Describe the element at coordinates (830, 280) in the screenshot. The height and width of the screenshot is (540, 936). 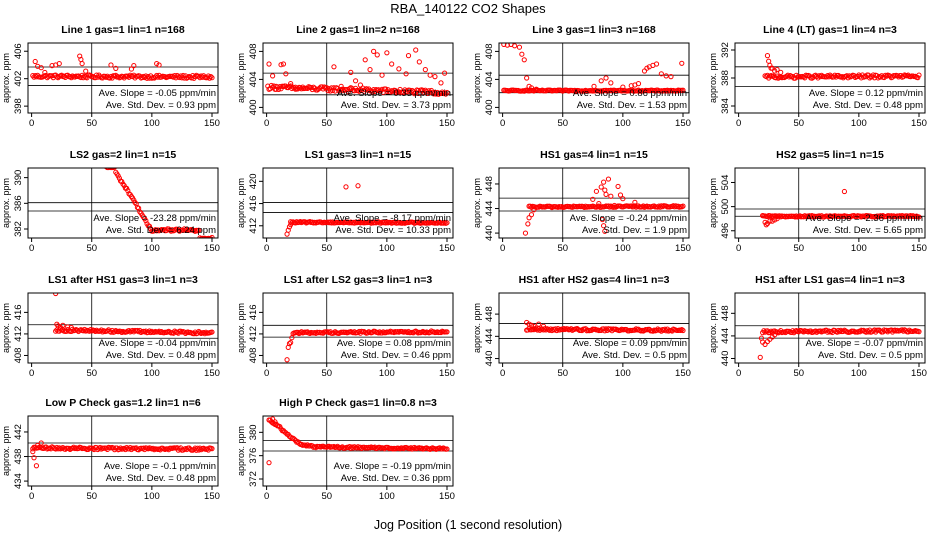
I see `panel-title: HS1 after LS1 gas=4 lin=1 n=3` at that location.